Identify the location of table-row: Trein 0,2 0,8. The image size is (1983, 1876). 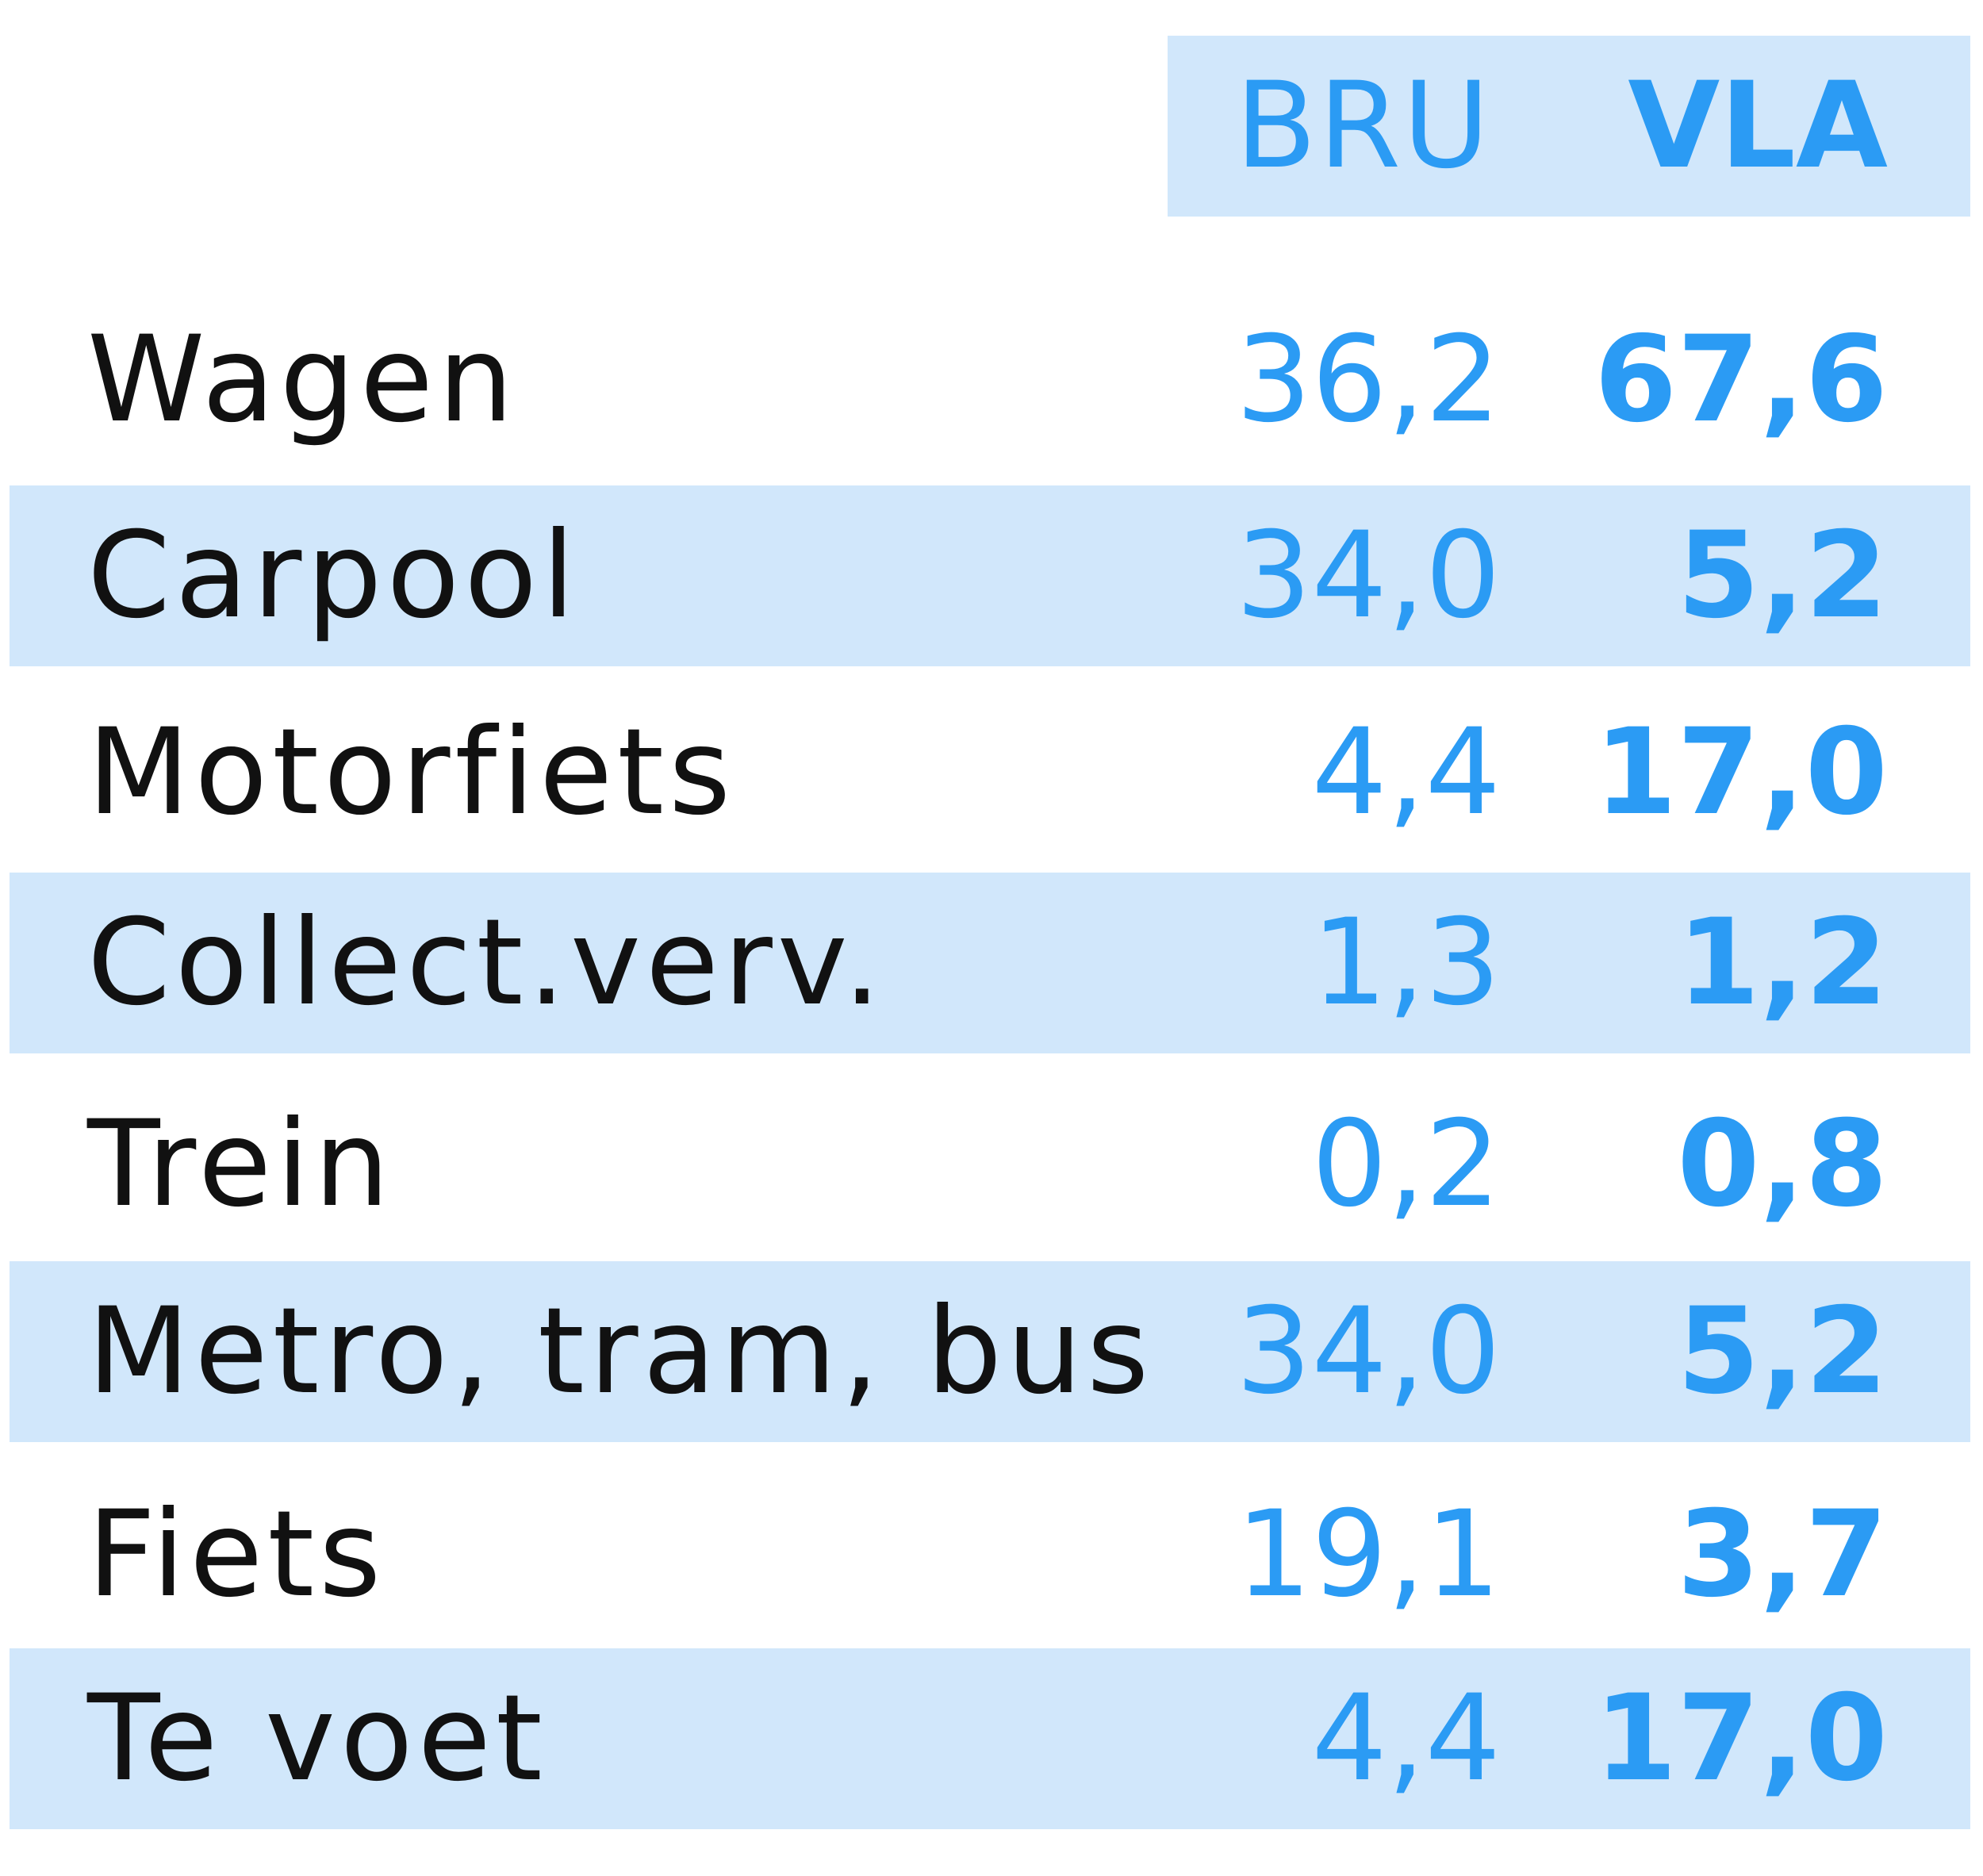
(990, 1164).